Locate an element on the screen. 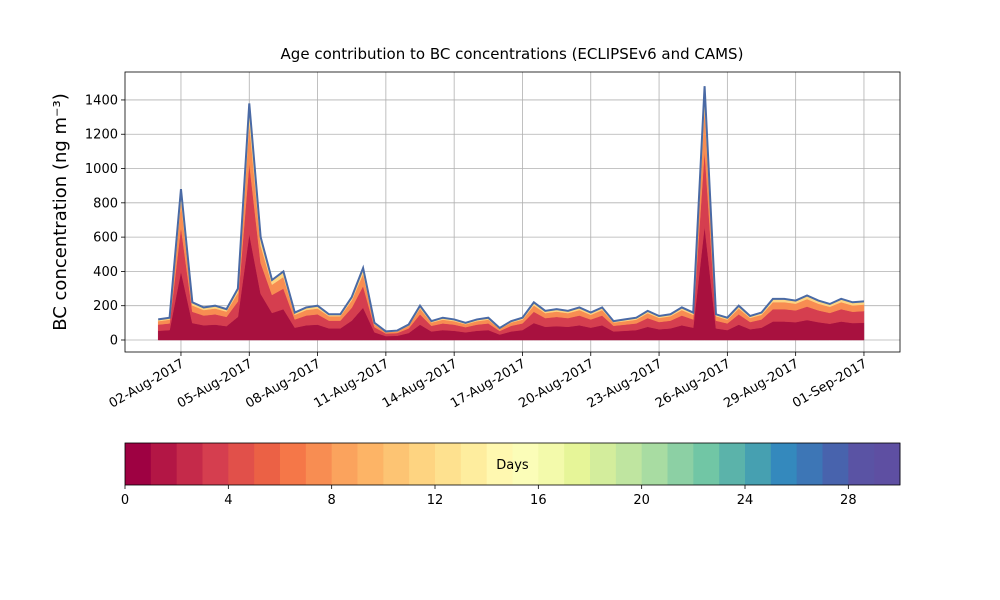 The width and height of the screenshot is (1000, 600). colorbar-frame is located at coordinates (512, 464).